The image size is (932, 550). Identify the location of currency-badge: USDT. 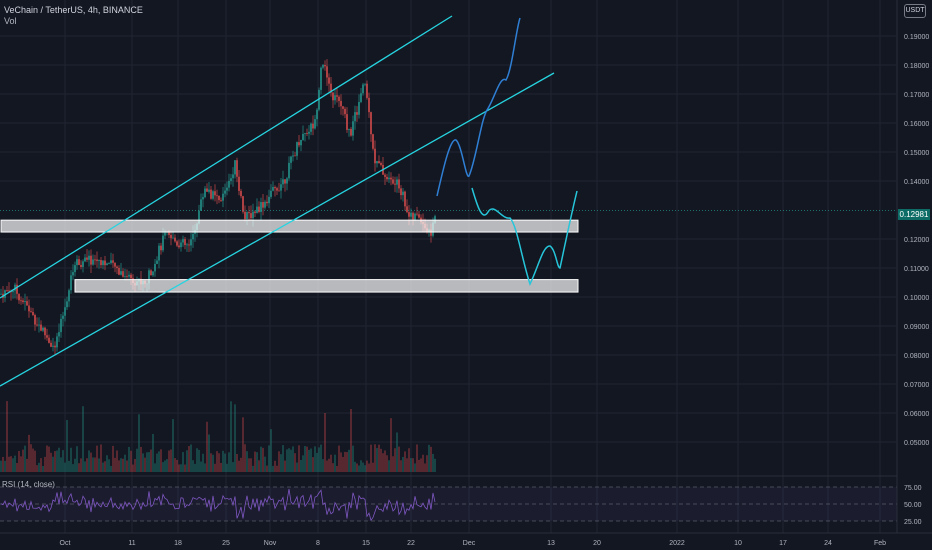
(915, 11).